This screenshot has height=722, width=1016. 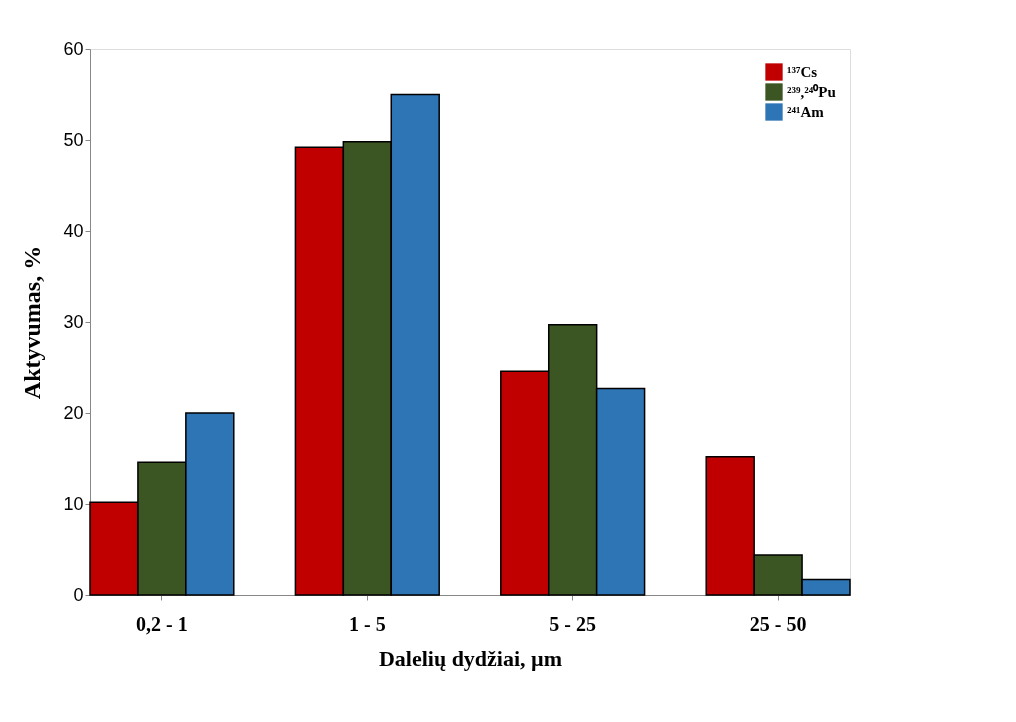 What do you see at coordinates (806, 112) in the screenshot?
I see `legend-label: ²⁴¹Am` at bounding box center [806, 112].